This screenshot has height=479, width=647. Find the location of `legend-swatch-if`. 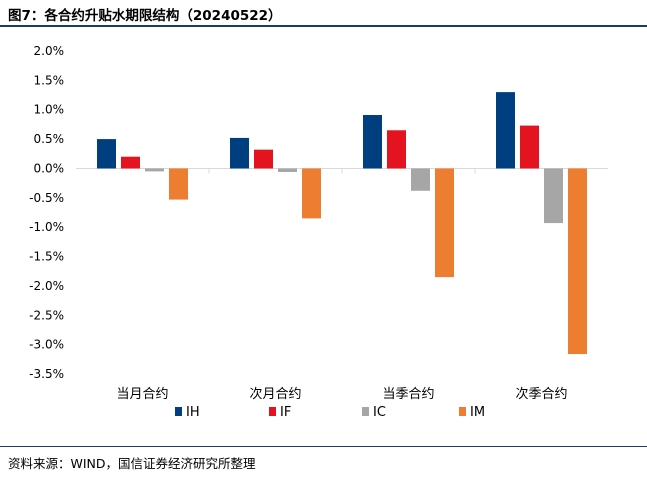

legend-swatch-if is located at coordinates (272, 411).